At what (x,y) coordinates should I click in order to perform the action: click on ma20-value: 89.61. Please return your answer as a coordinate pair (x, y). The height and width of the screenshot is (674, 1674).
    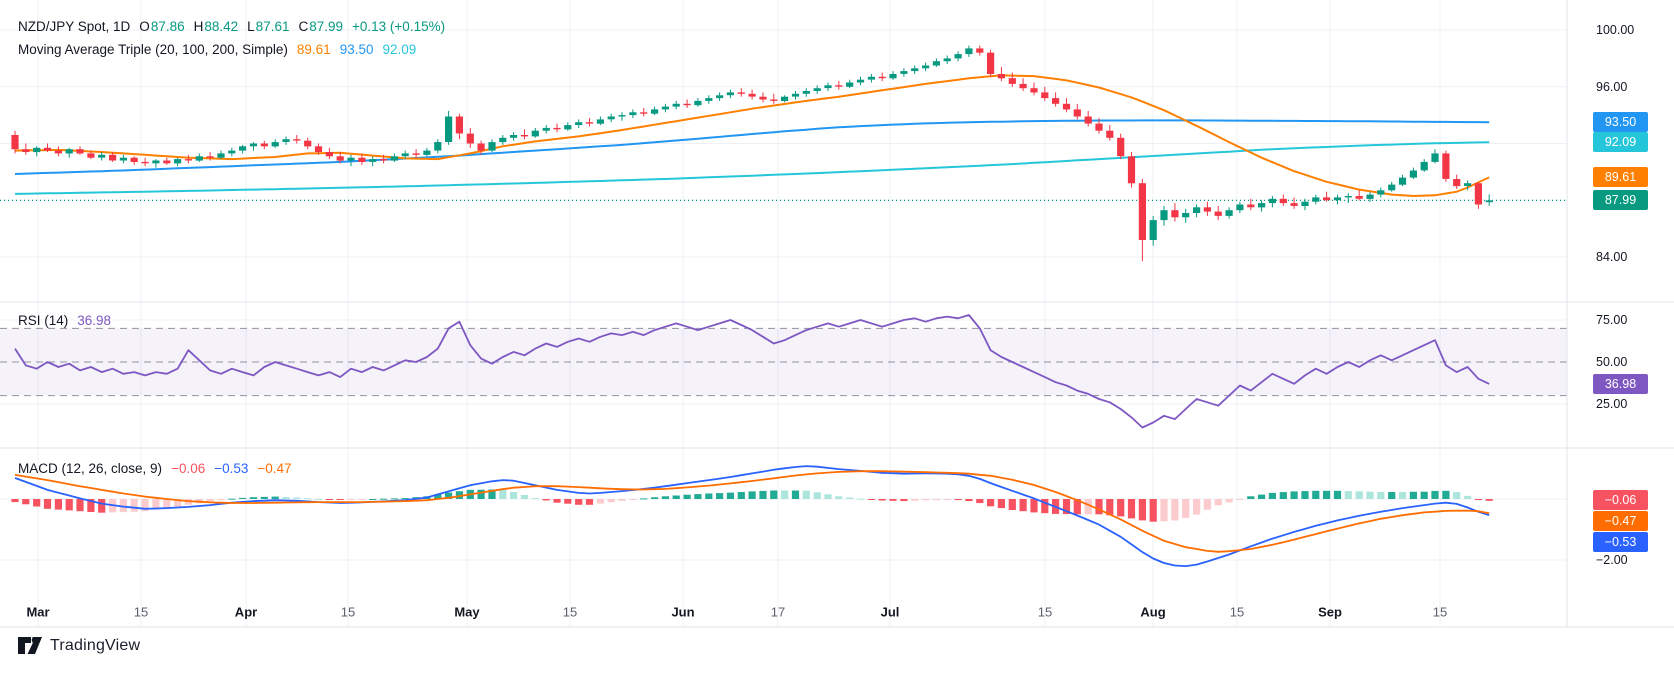
    Looking at the image, I should click on (313, 49).